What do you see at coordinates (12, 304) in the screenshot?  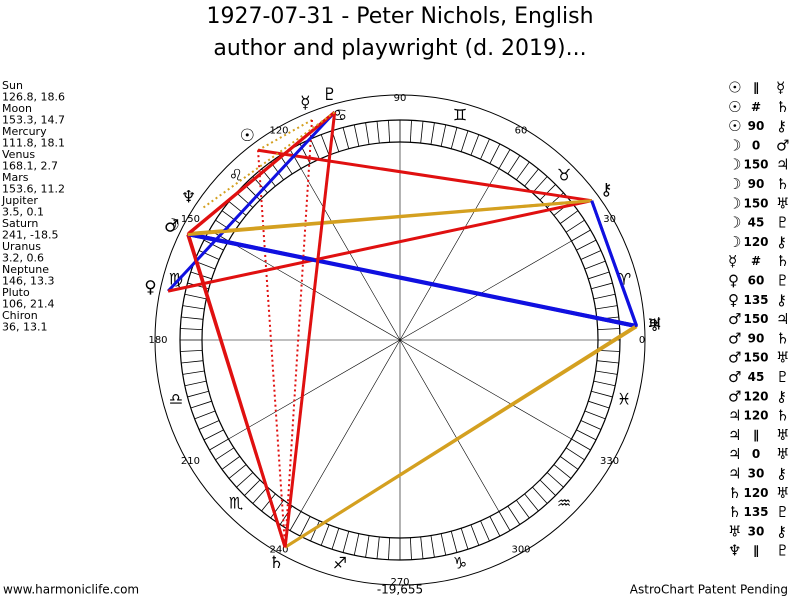 I see `longitude: 106` at bounding box center [12, 304].